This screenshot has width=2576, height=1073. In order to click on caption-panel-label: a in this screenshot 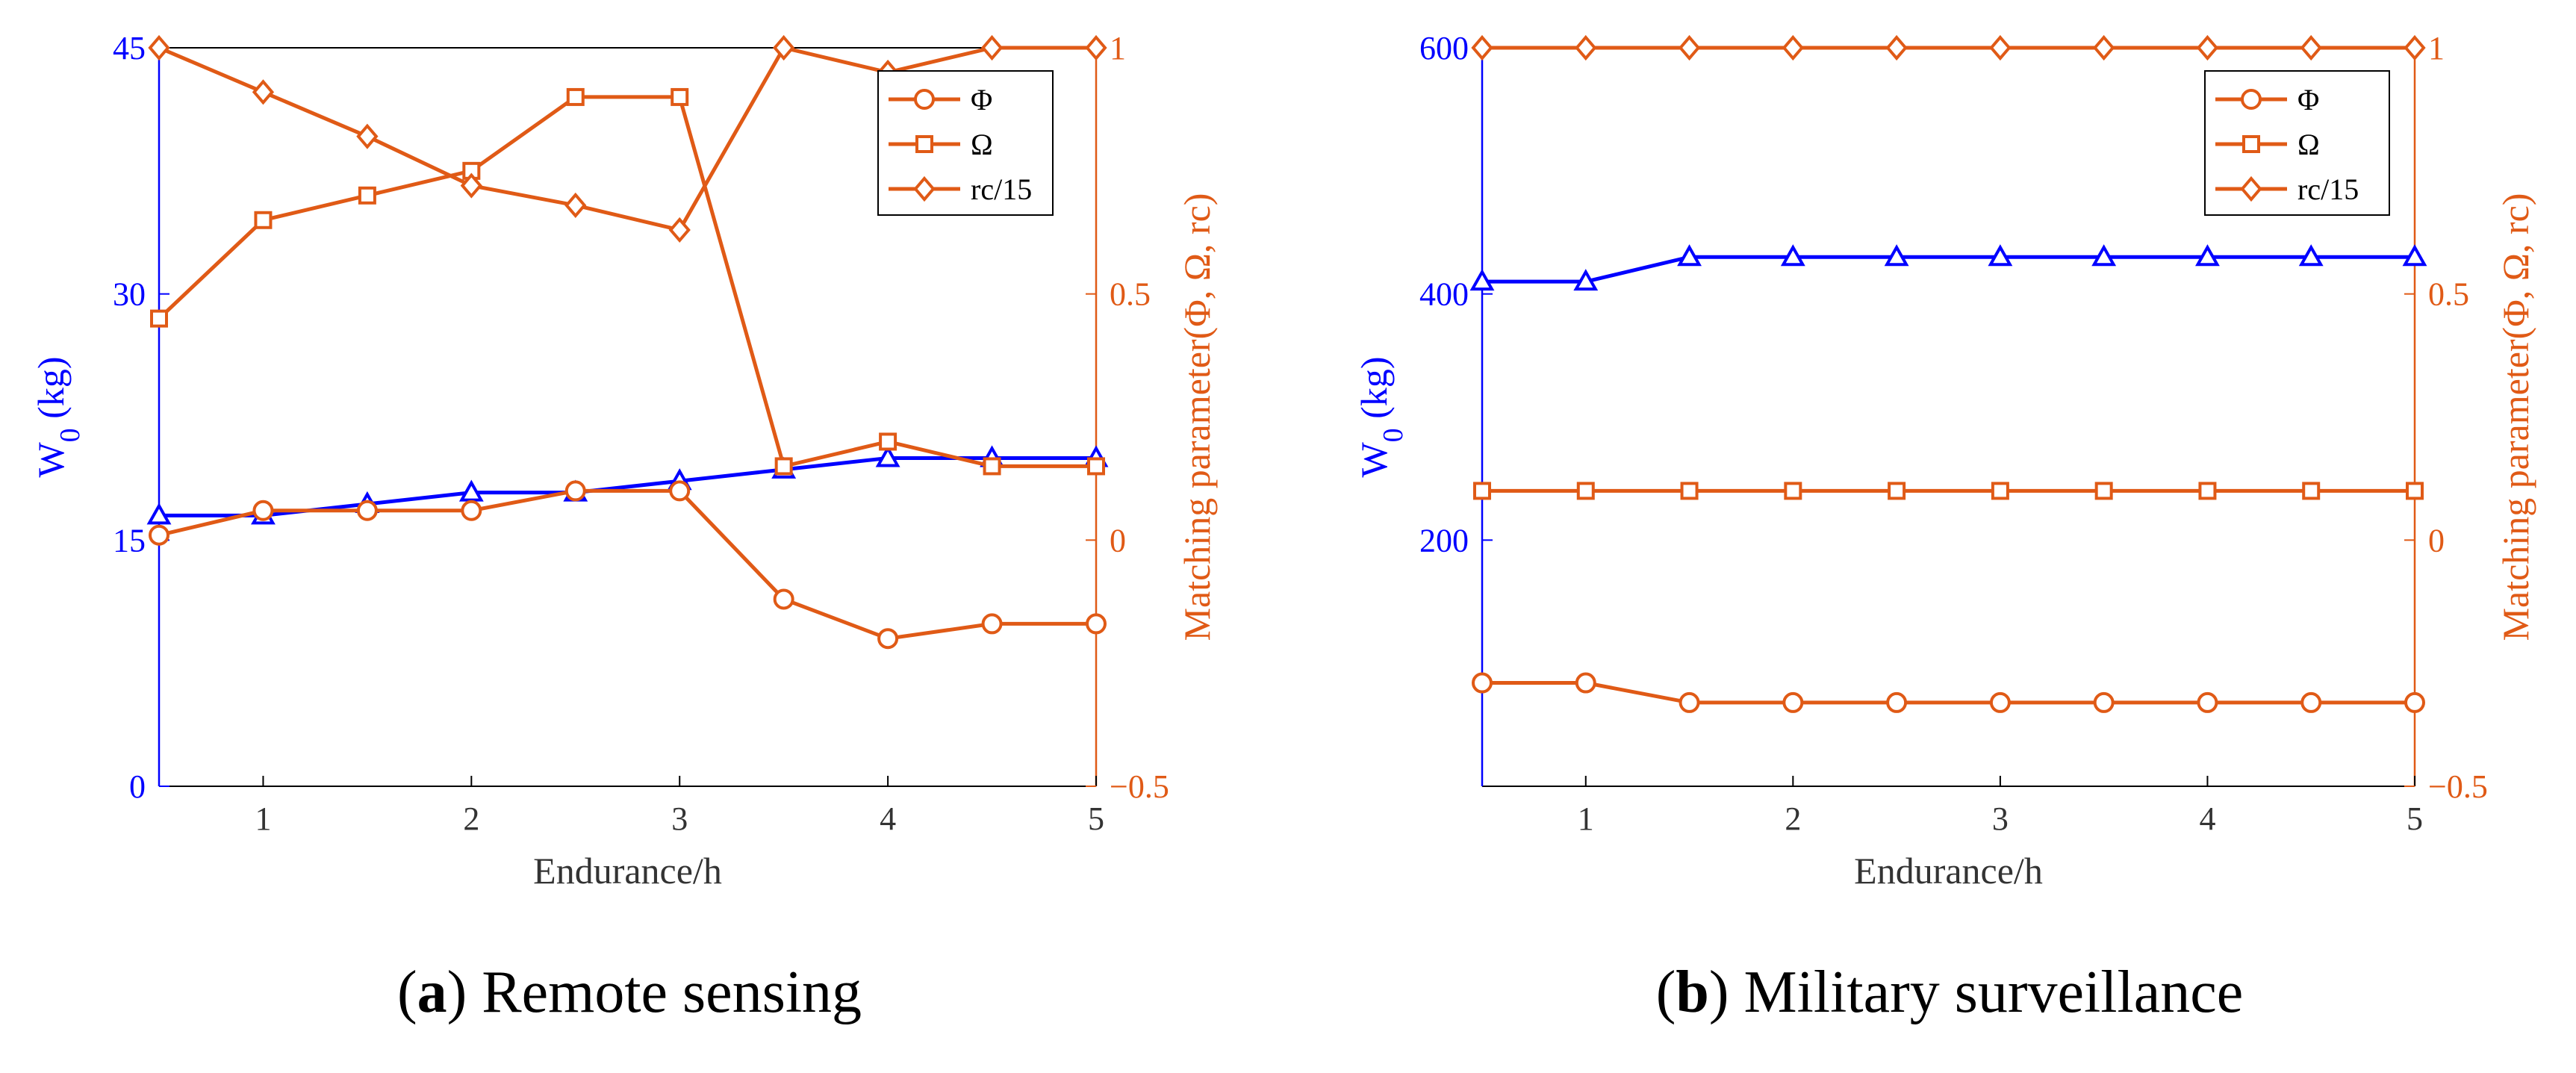, I will do `click(432, 992)`.